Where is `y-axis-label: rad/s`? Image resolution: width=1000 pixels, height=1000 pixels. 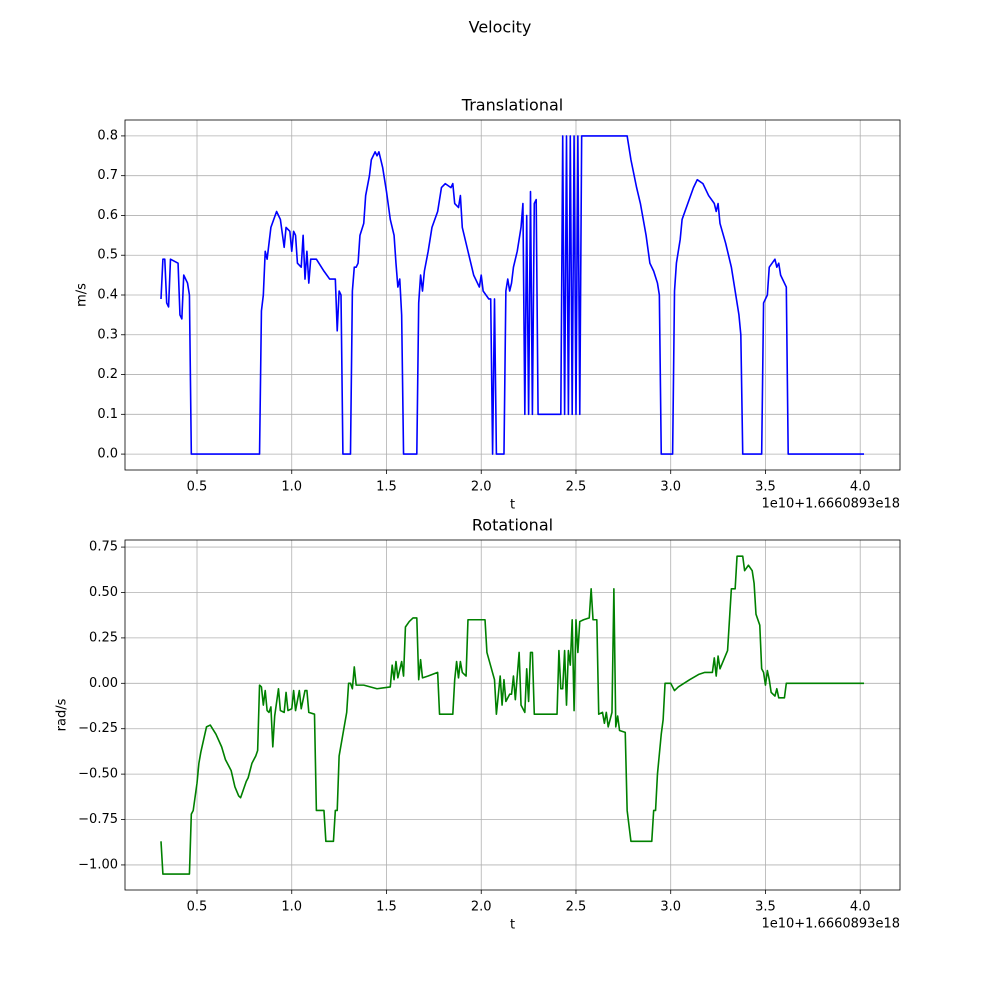 y-axis-label: rad/s is located at coordinates (62, 714).